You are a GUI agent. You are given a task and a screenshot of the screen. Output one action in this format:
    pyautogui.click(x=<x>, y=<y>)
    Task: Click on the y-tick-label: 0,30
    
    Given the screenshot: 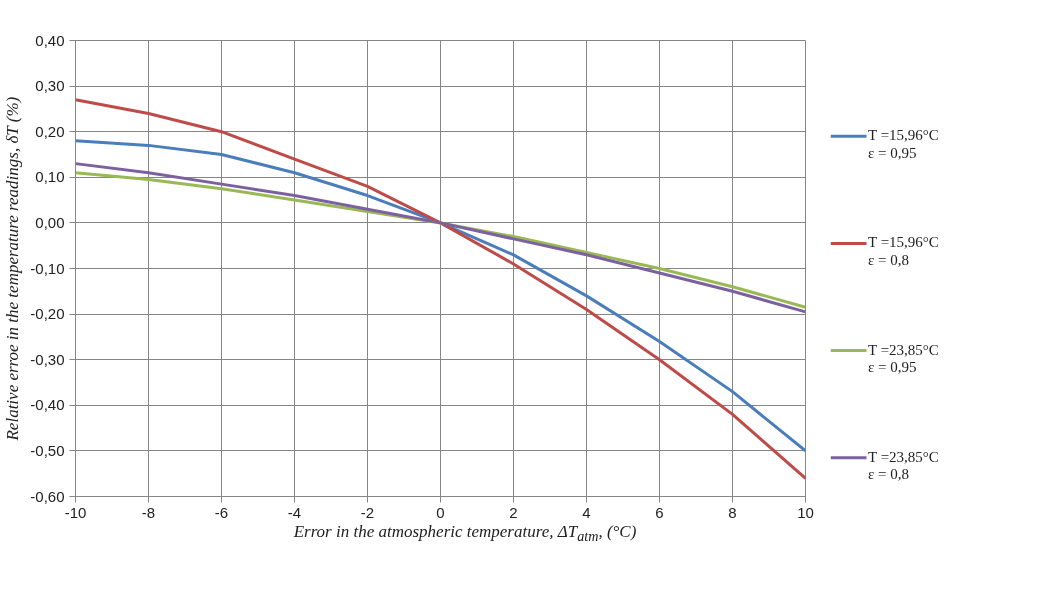 What is the action you would take?
    pyautogui.click(x=50, y=86)
    